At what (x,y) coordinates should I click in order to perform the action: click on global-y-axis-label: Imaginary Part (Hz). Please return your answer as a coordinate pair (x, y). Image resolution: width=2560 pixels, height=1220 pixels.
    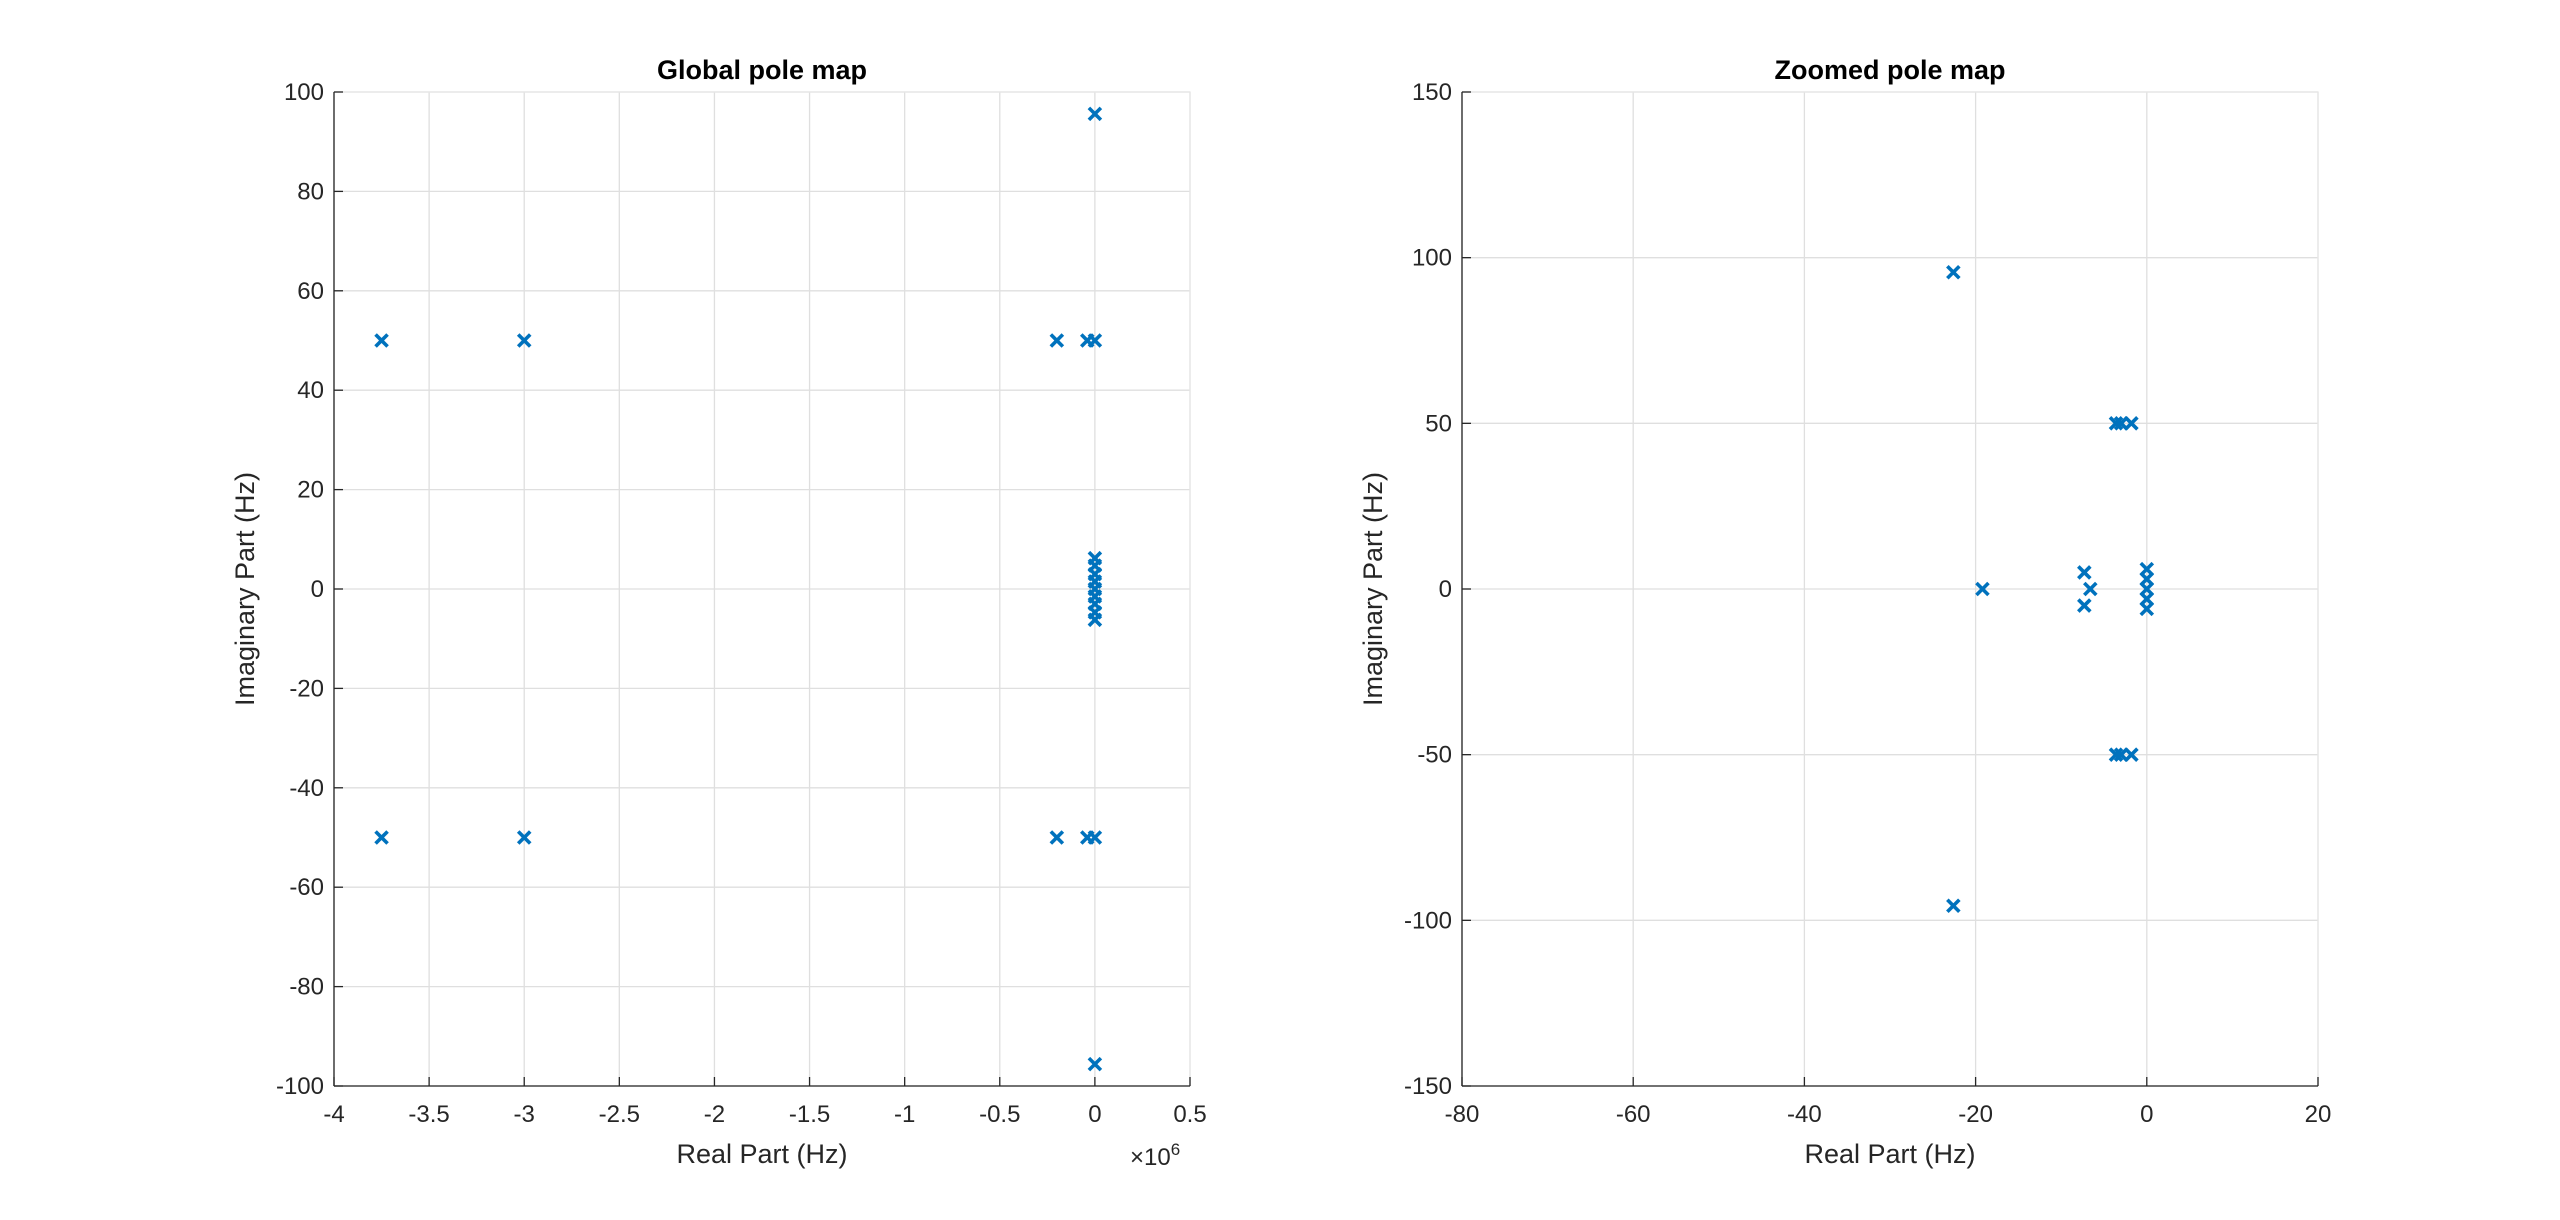
    Looking at the image, I should click on (245, 589).